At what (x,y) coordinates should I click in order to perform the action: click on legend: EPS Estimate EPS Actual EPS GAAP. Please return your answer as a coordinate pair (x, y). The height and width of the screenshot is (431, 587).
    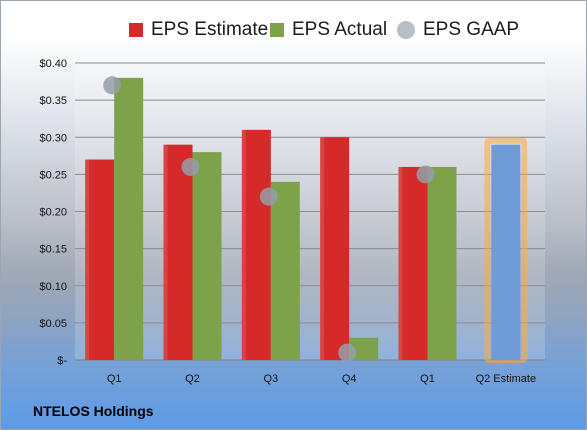
    Looking at the image, I should click on (293, 30).